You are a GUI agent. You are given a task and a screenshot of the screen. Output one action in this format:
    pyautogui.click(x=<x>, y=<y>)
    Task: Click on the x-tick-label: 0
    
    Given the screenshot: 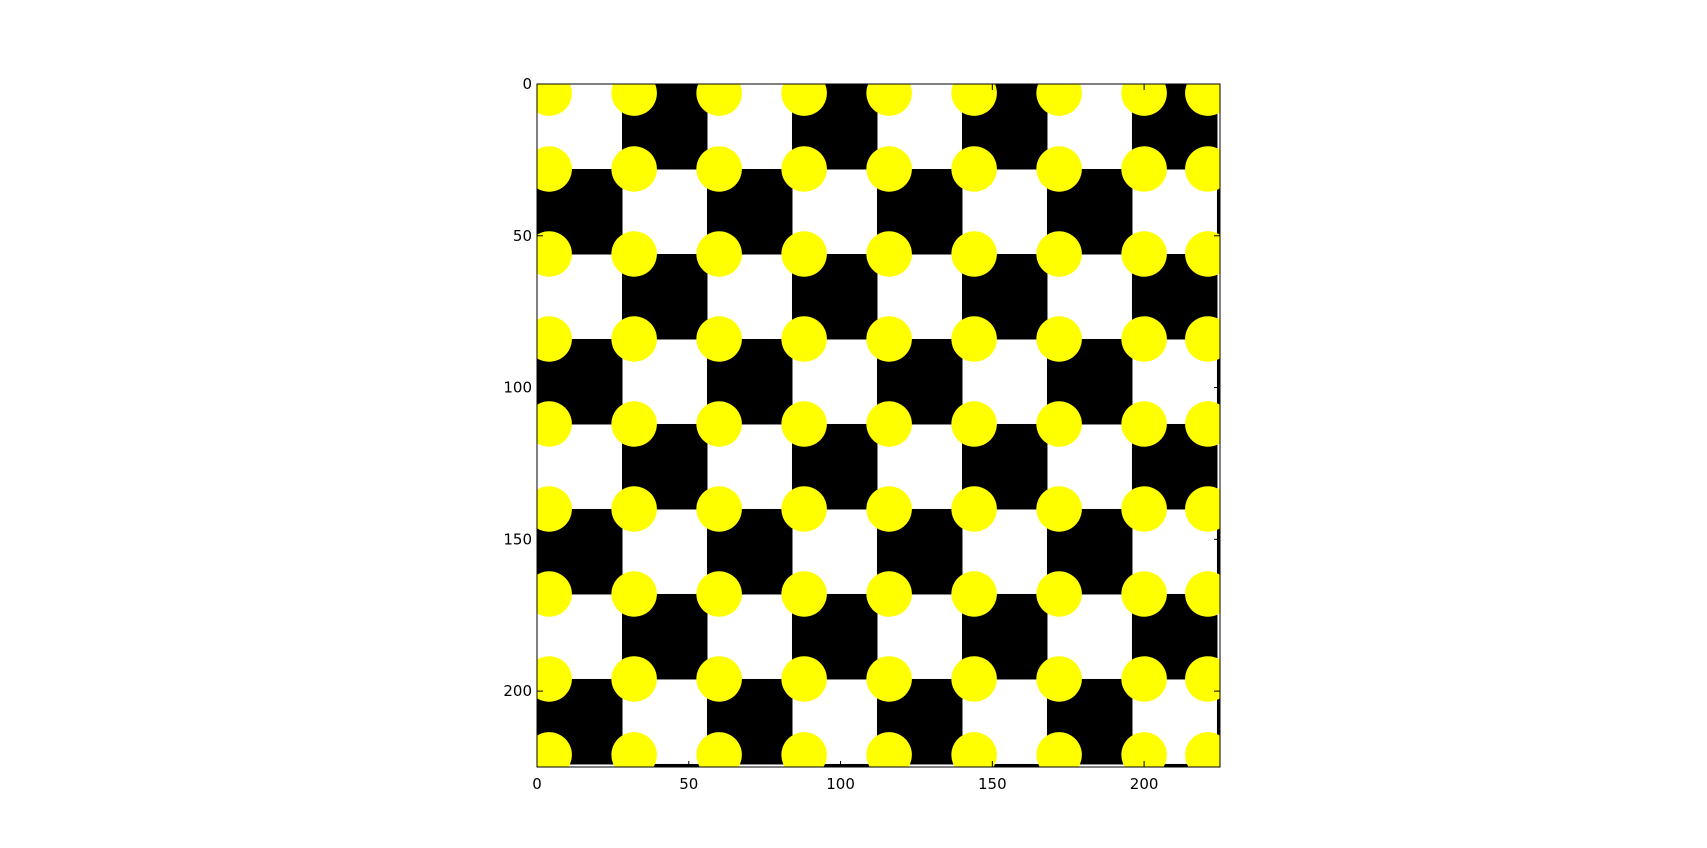 What is the action you would take?
    pyautogui.click(x=537, y=784)
    